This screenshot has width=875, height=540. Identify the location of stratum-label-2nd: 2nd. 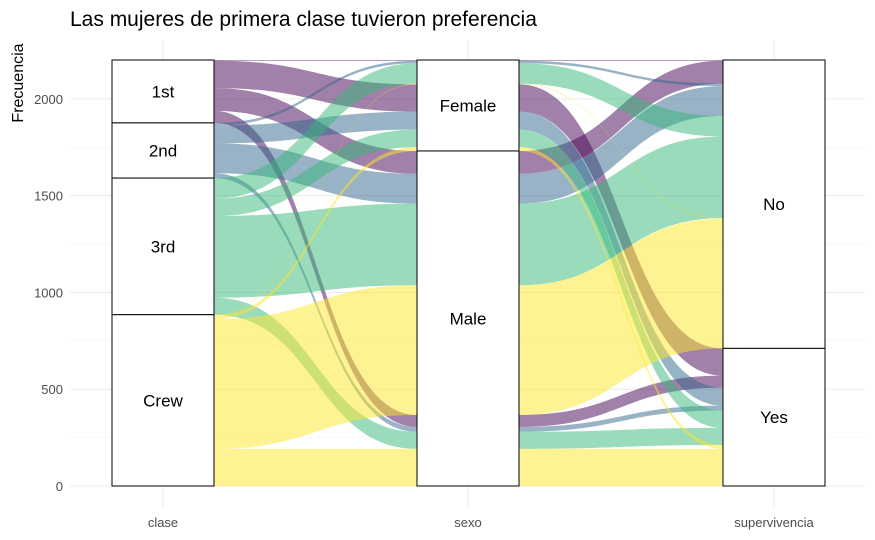
(163, 150).